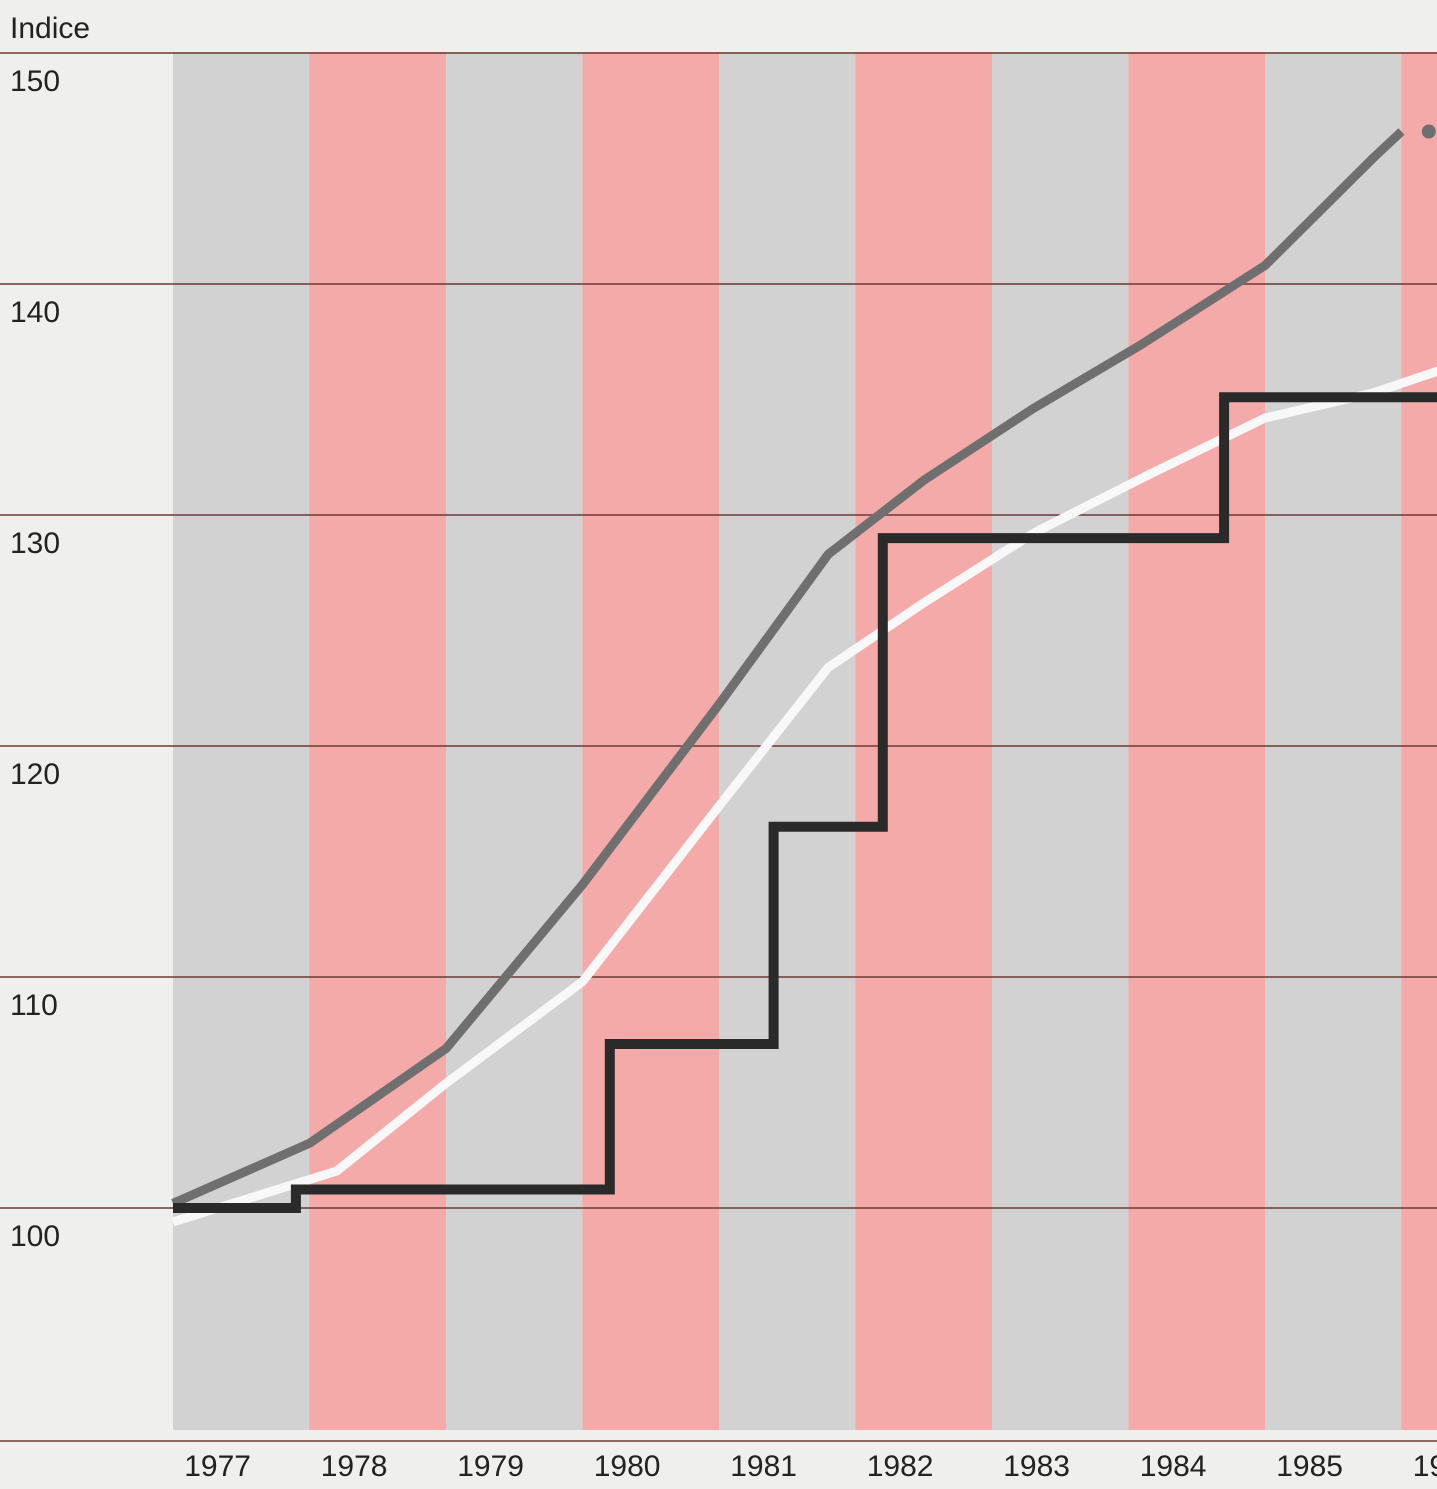 Image resolution: width=1437 pixels, height=1489 pixels. I want to click on x-tick-label: 1979, so click(490, 1466).